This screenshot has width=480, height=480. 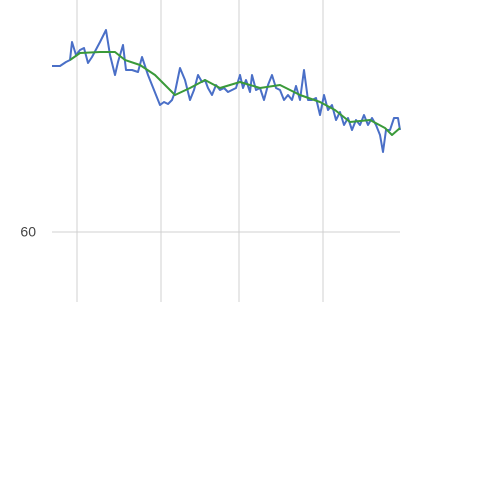 I want to click on y-tick-label: 60, so click(x=28, y=232).